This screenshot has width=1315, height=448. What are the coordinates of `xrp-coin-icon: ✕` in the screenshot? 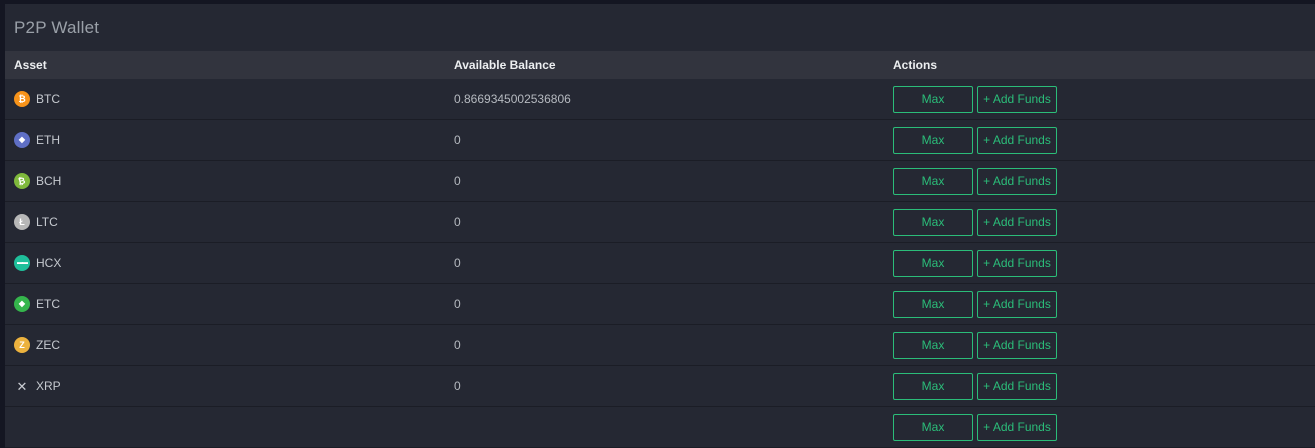 It's located at (22, 386).